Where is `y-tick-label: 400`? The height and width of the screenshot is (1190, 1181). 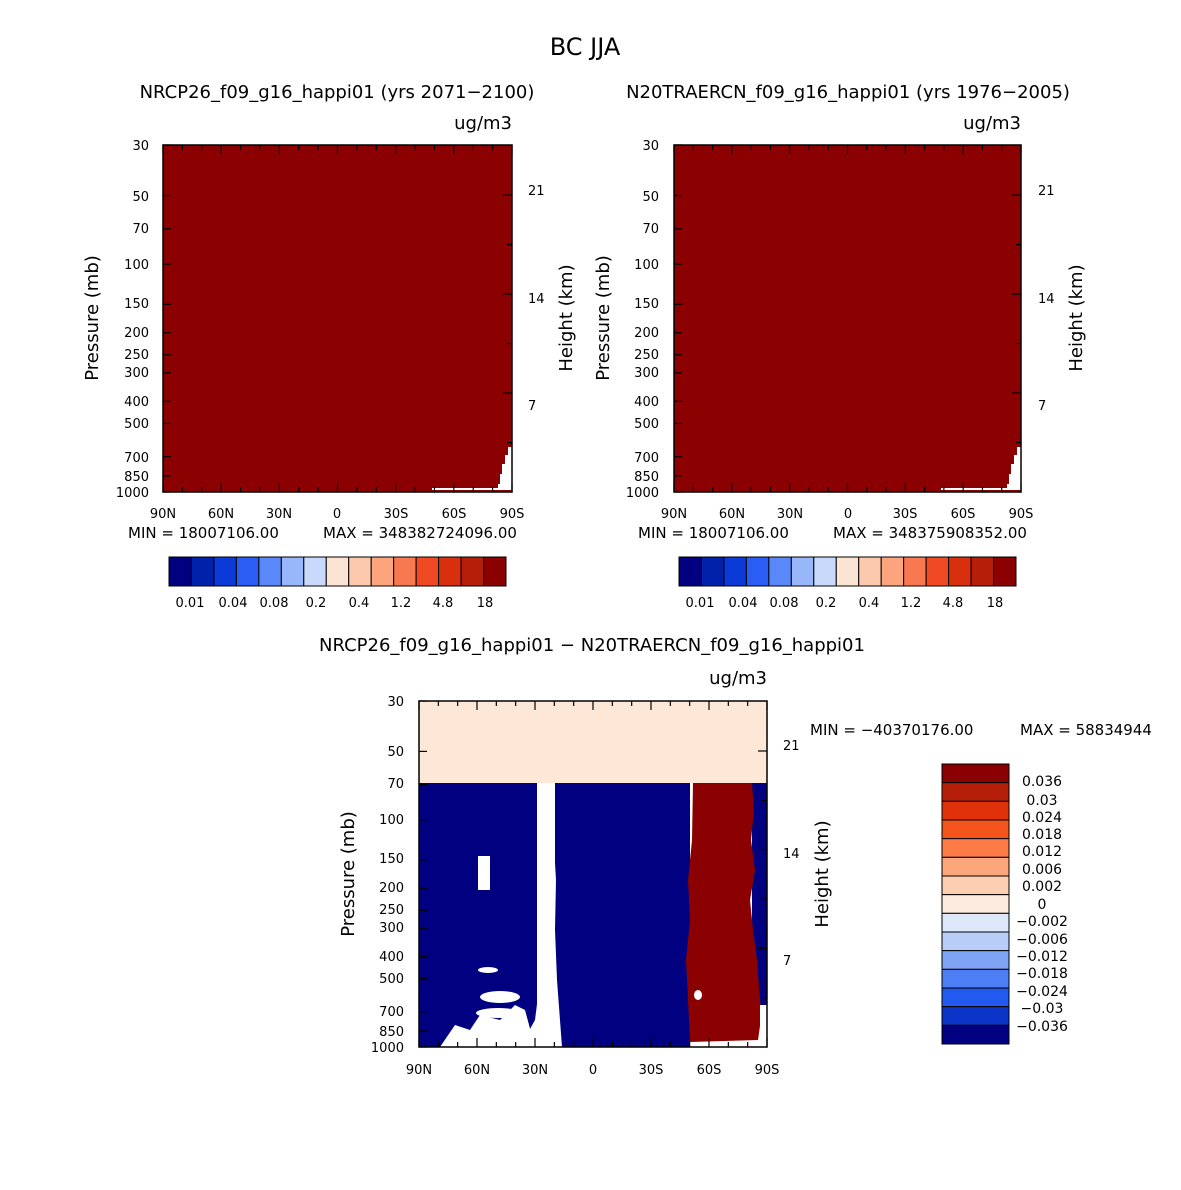
y-tick-label: 400 is located at coordinates (391, 957).